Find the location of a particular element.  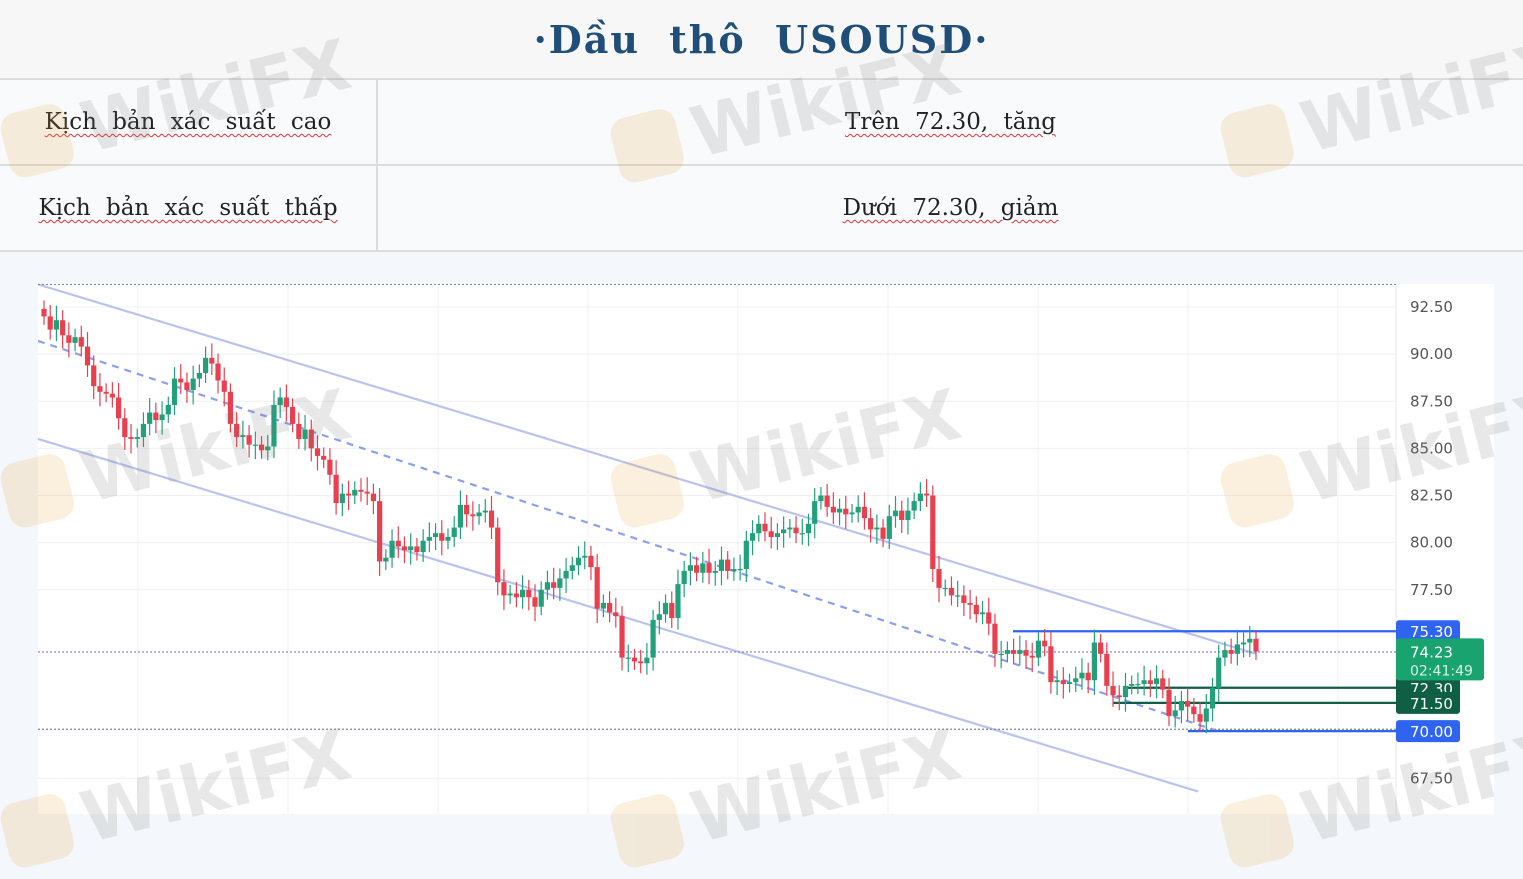

current-price-label: 74.23 is located at coordinates (1431, 652).